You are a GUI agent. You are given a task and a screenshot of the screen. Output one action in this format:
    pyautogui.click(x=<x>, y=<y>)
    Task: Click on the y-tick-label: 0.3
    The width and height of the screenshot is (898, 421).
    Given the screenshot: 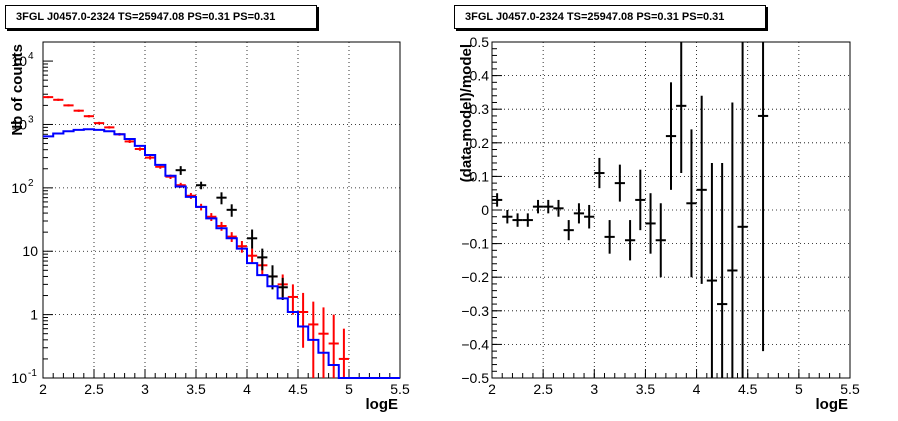 What is the action you would take?
    pyautogui.click(x=480, y=109)
    